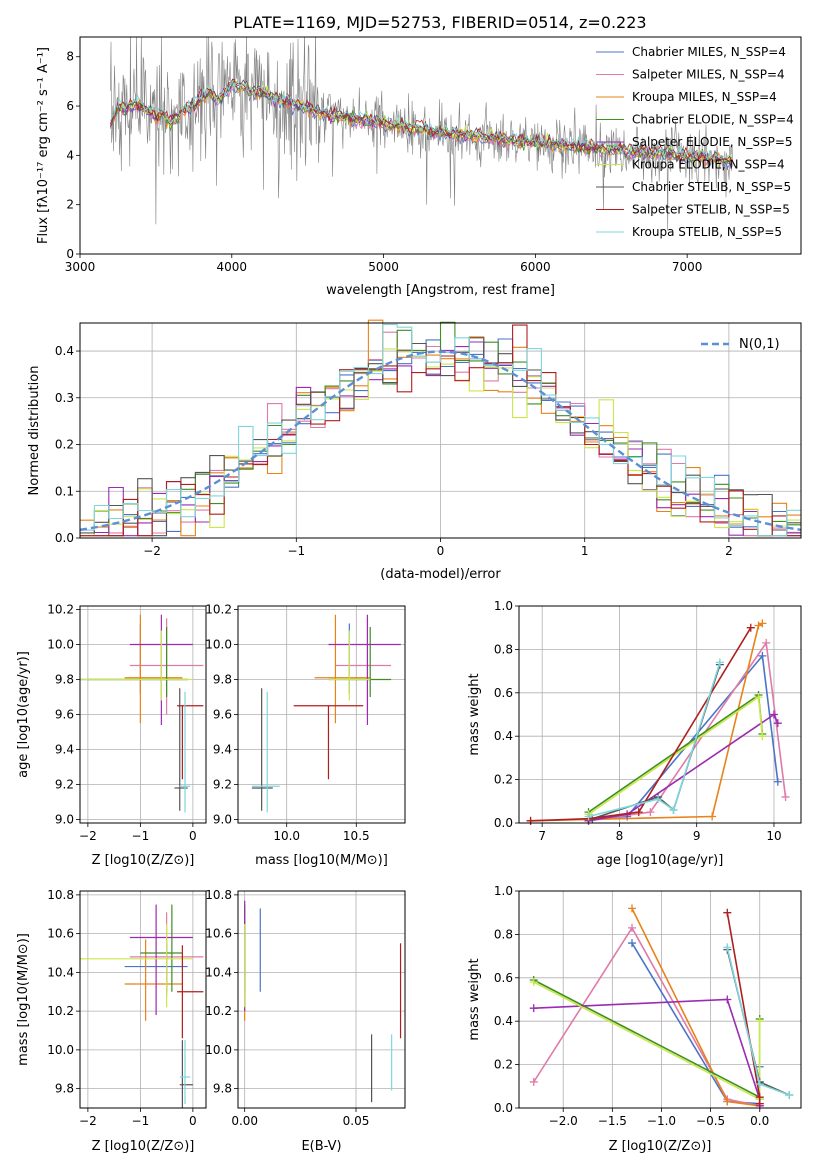 The height and width of the screenshot is (1170, 819). Describe the element at coordinates (697, 836) in the screenshot. I see `x-tick-label: 9` at that location.